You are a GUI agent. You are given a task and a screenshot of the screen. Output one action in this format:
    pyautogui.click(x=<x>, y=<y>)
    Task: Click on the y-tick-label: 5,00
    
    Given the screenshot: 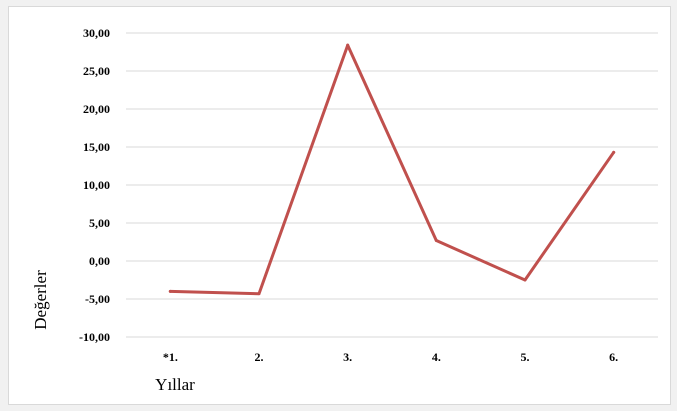 What is the action you would take?
    pyautogui.click(x=99, y=223)
    